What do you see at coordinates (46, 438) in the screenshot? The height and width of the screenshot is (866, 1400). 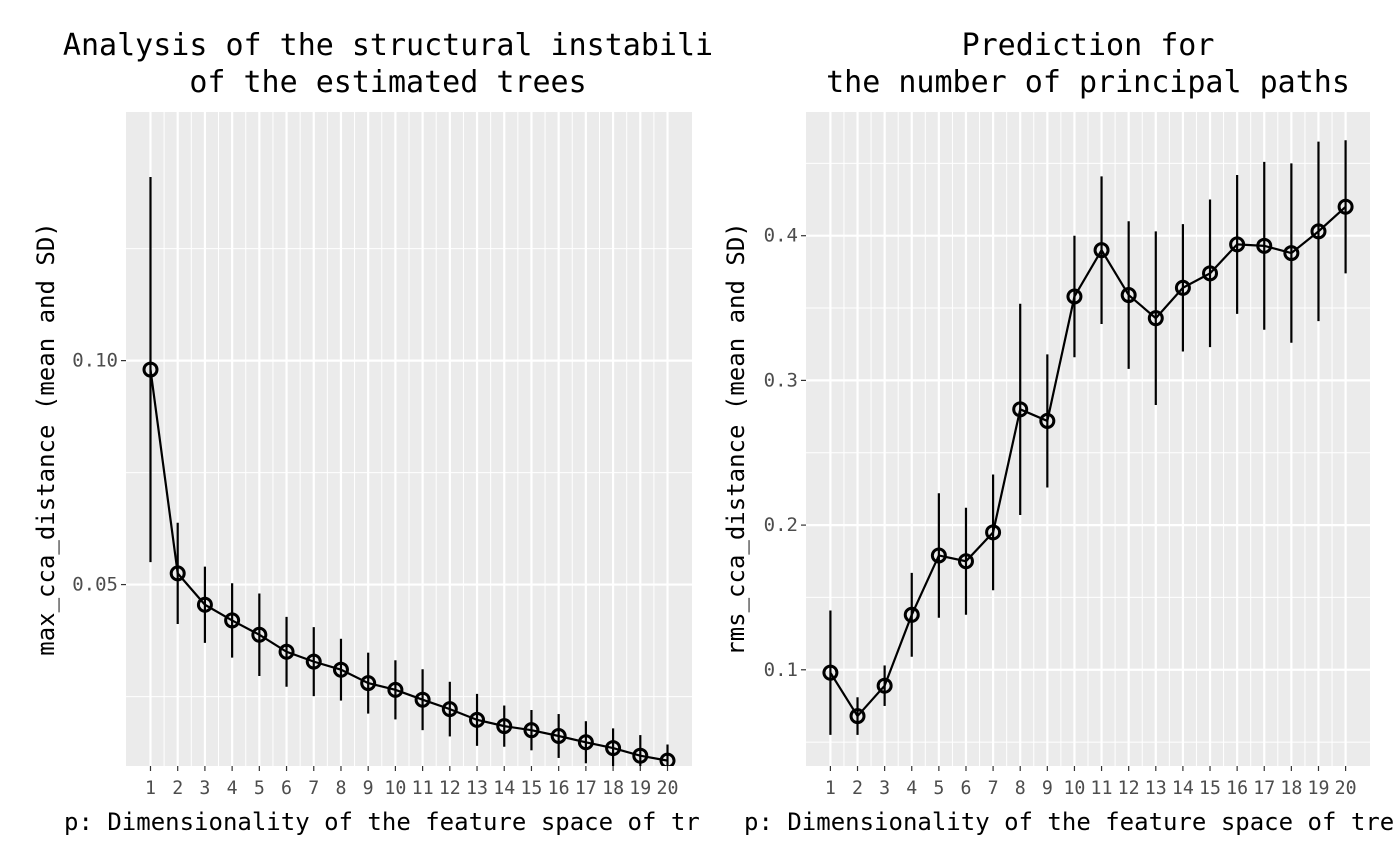 I see `y-axis-label: max_cca_distance (mean and SD)` at bounding box center [46, 438].